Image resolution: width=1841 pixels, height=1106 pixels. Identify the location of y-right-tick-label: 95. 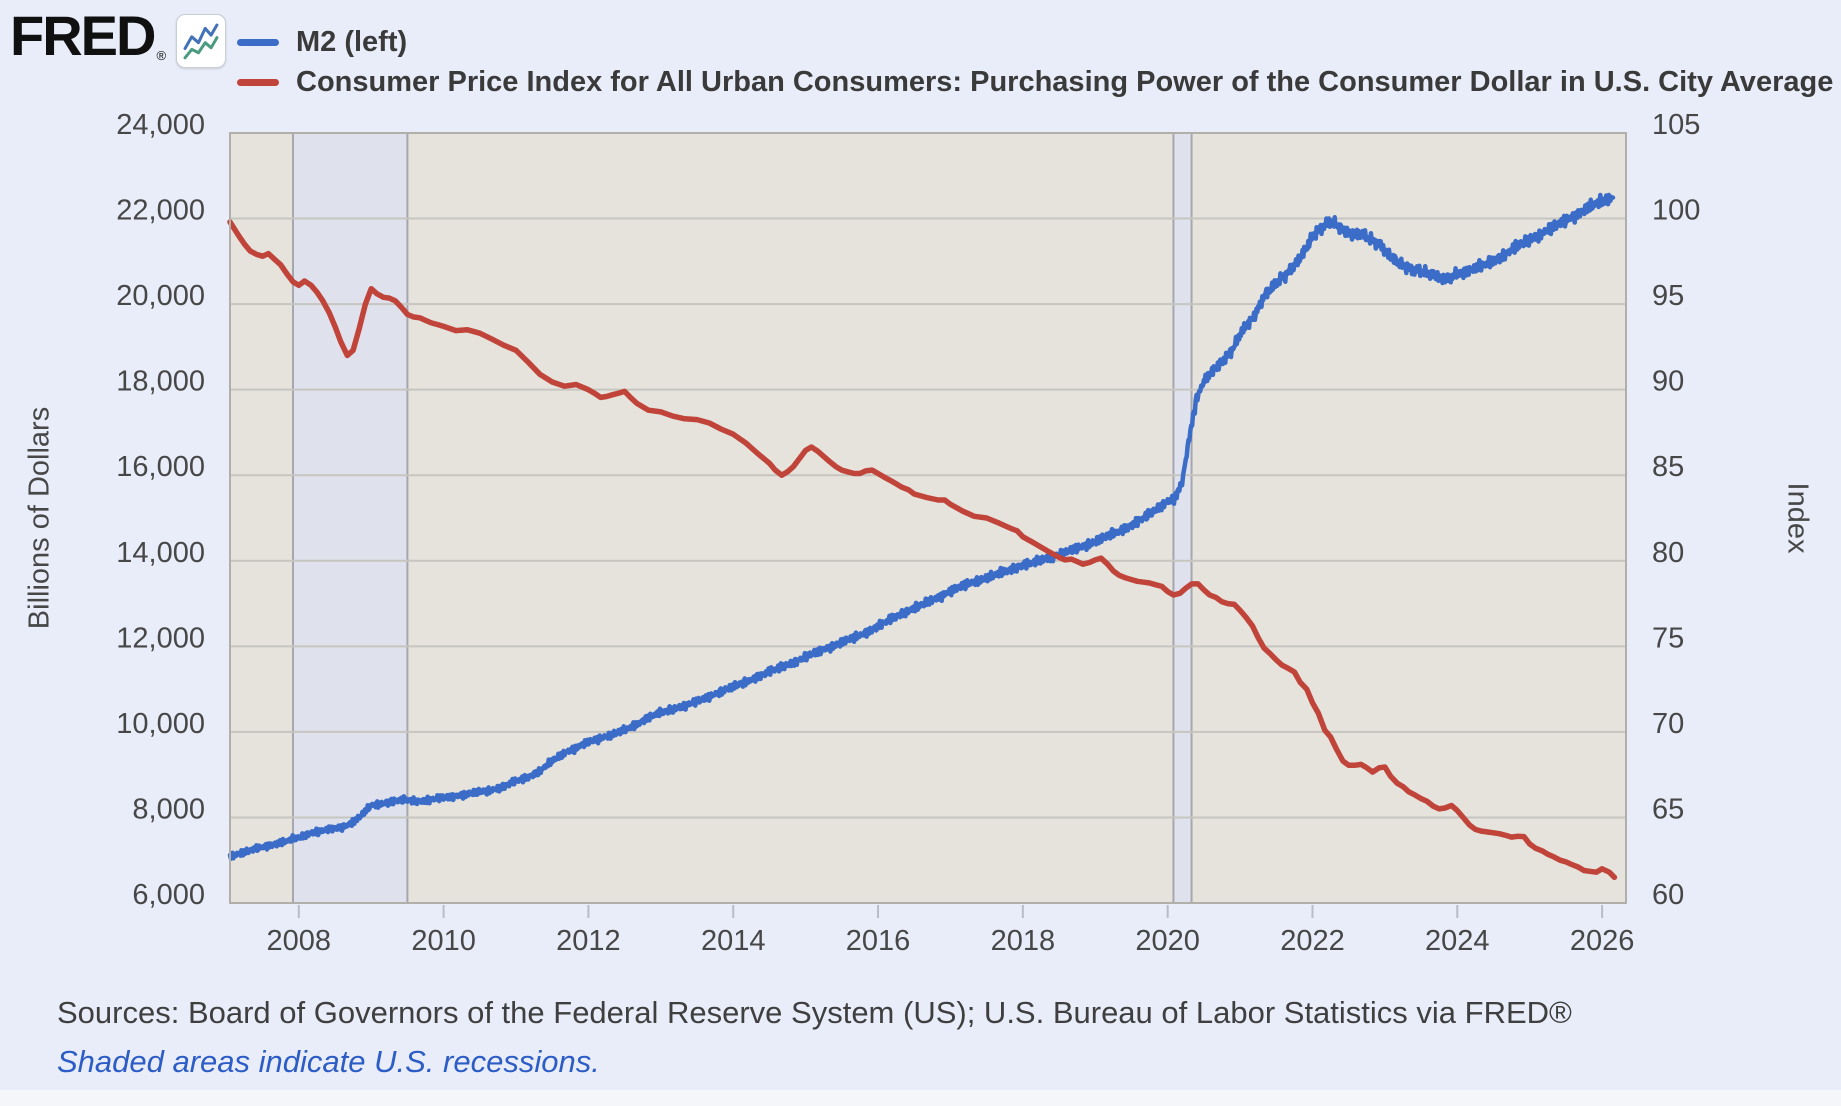
(1668, 296).